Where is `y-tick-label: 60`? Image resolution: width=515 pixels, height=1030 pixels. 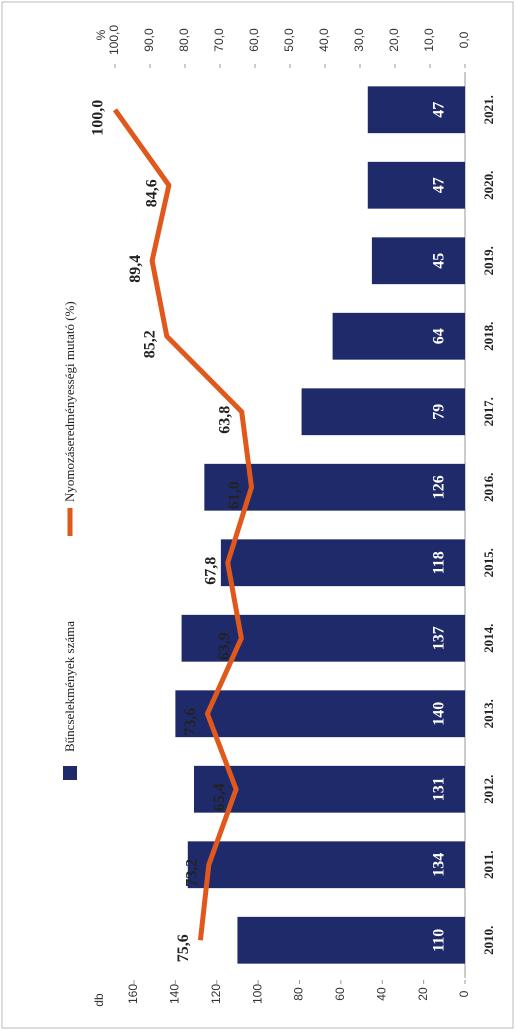 y-tick-label: 60 is located at coordinates (340, 994).